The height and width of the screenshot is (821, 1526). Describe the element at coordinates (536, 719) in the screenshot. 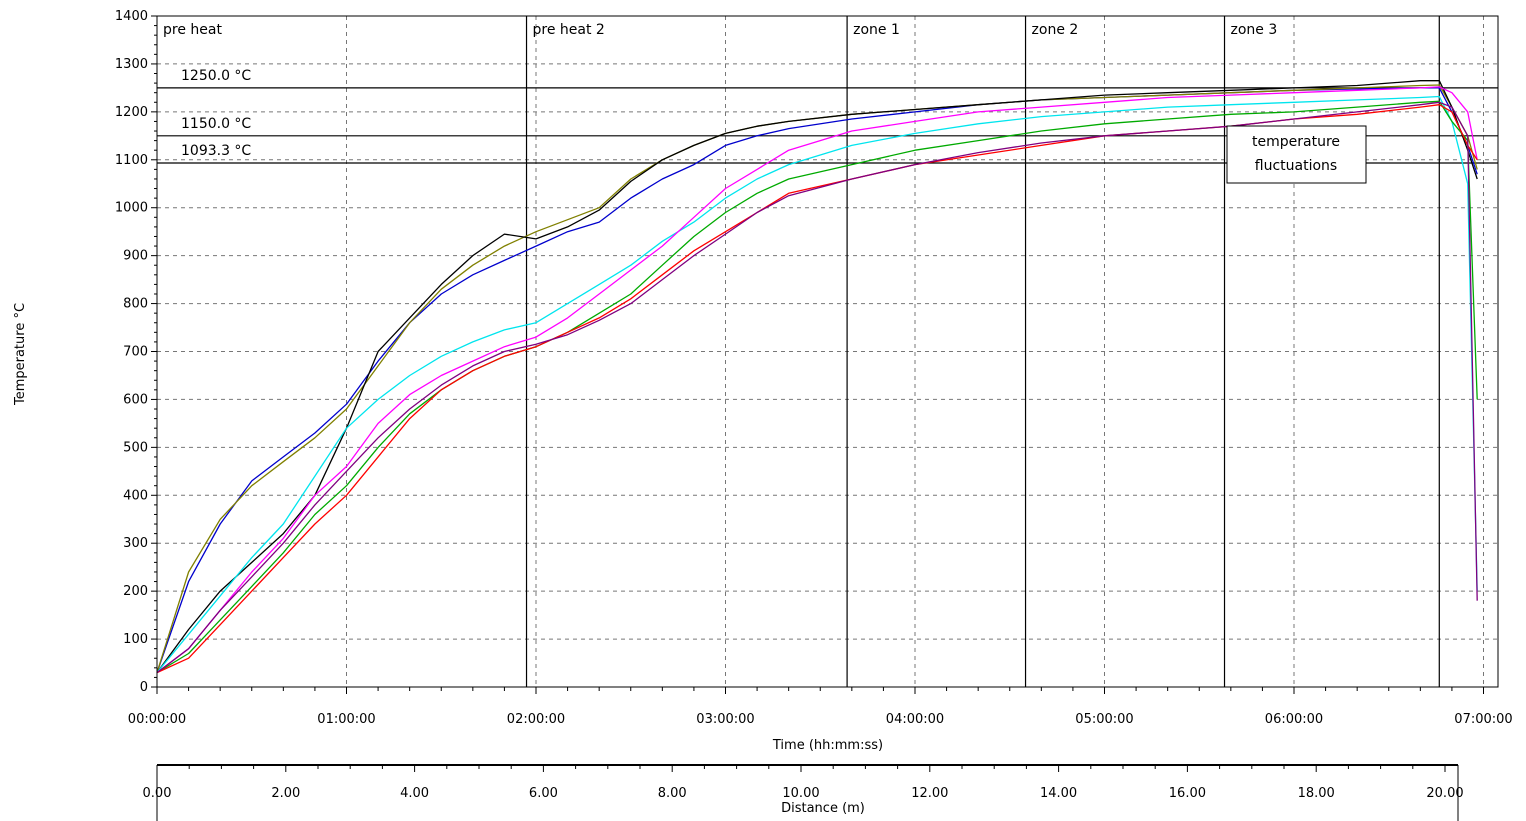

I see `x-tick-label-2: 02:00:00` at that location.